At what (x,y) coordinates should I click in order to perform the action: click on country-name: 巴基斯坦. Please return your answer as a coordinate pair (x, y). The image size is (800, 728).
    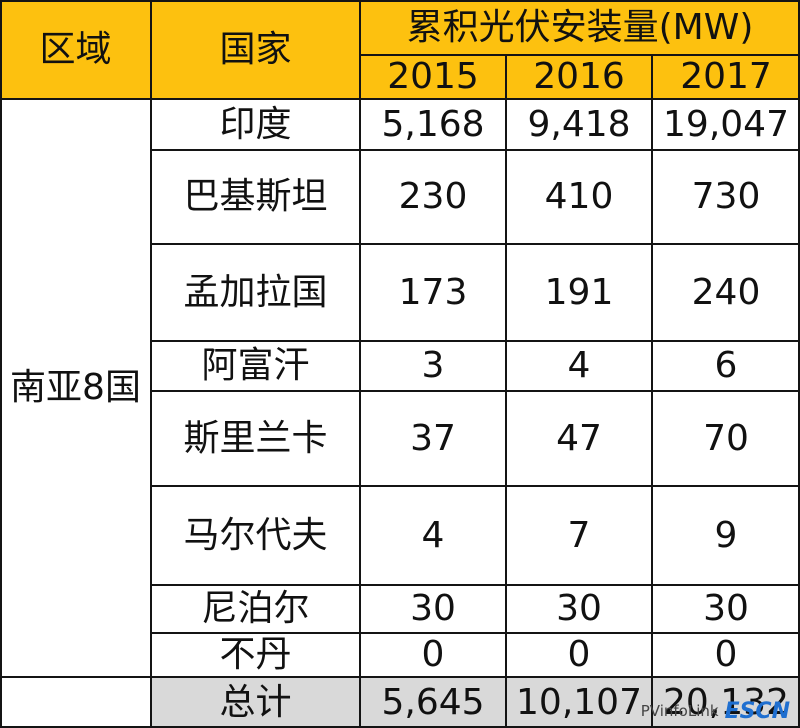
    Looking at the image, I should click on (255, 196).